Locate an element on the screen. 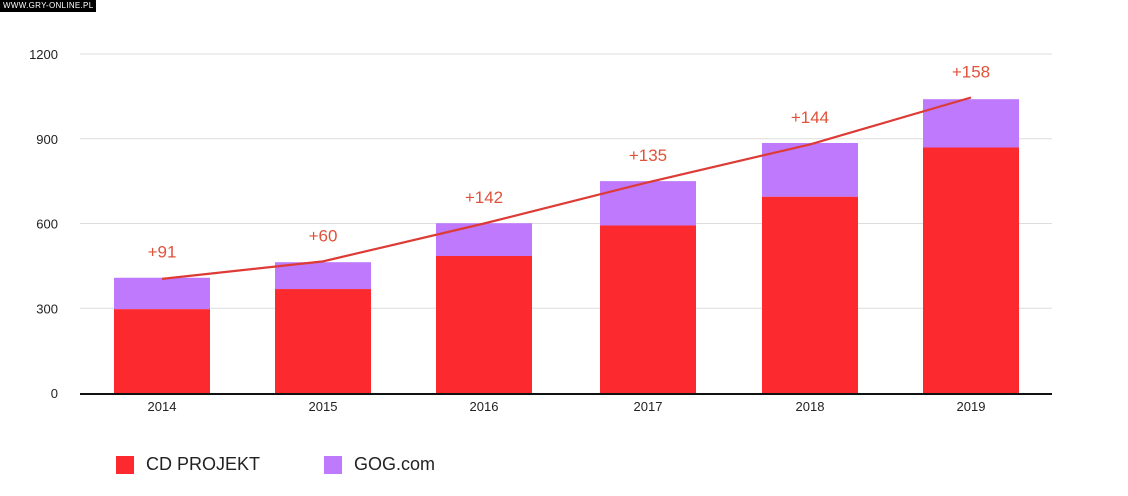  x-tick-label: 2018 is located at coordinates (810, 406).